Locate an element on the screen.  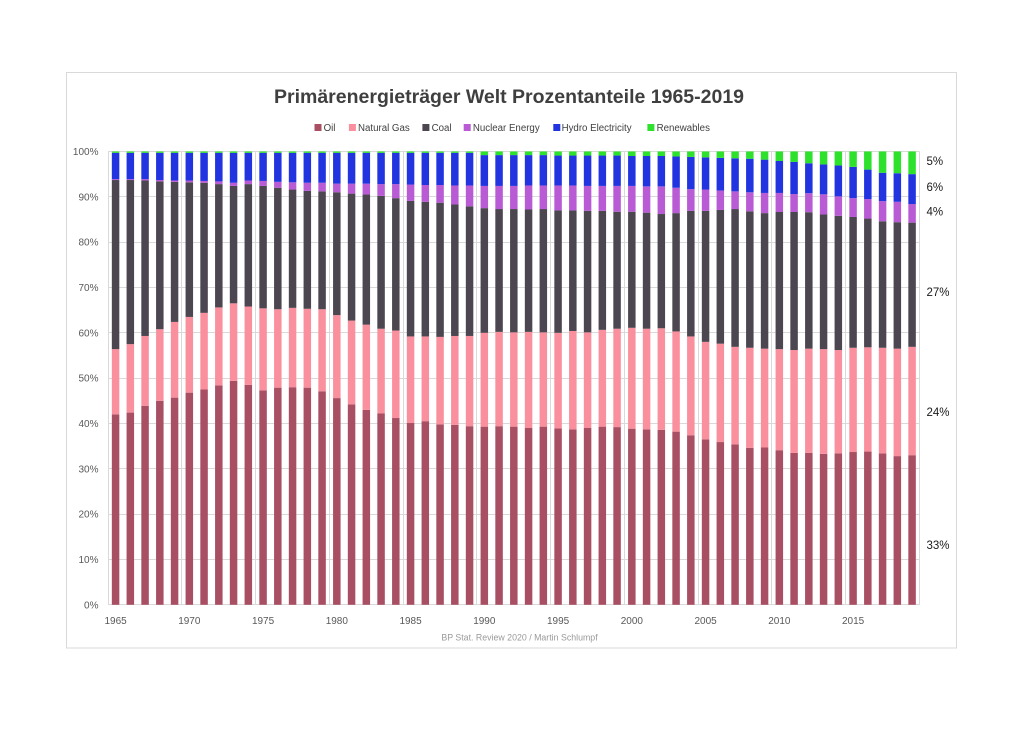
svg-text: 5% is located at coordinates (935, 162).